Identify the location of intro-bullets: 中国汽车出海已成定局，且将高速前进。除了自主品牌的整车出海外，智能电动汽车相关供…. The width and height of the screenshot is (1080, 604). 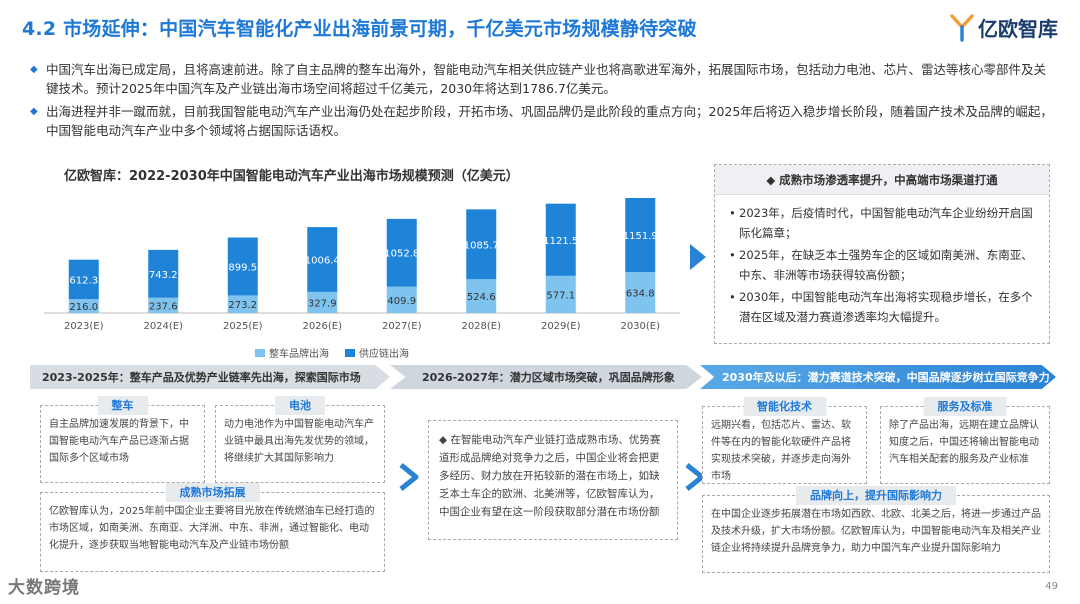
(542, 102).